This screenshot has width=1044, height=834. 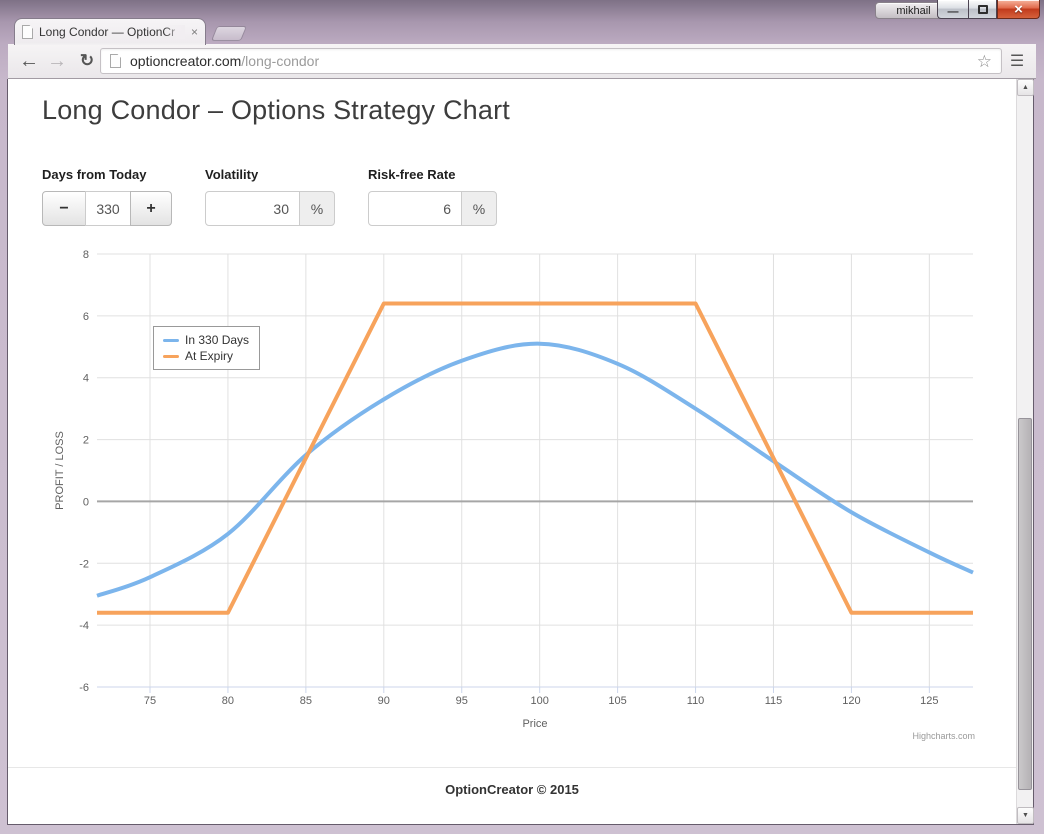 I want to click on legend-label: In 330 Days, so click(x=217, y=340).